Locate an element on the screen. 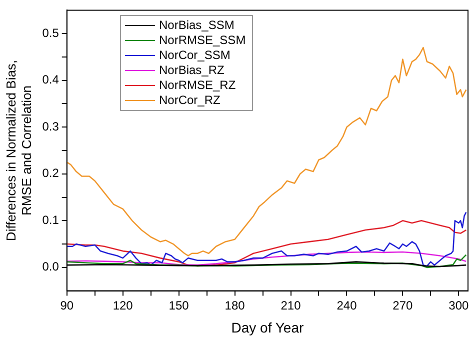  legend-label: NorCor_RZ is located at coordinates (189, 100).